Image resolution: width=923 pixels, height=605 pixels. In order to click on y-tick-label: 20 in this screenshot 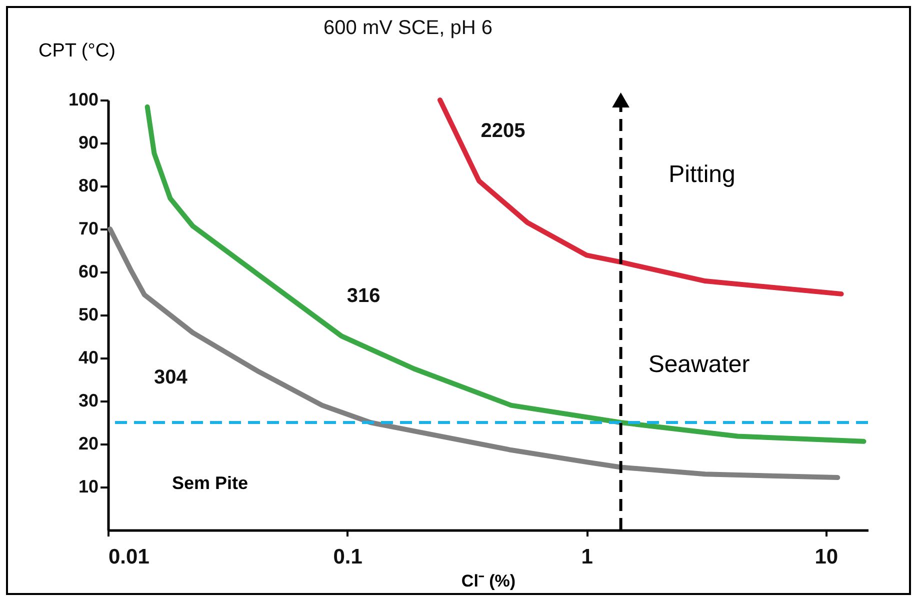, I will do `click(88, 444)`.